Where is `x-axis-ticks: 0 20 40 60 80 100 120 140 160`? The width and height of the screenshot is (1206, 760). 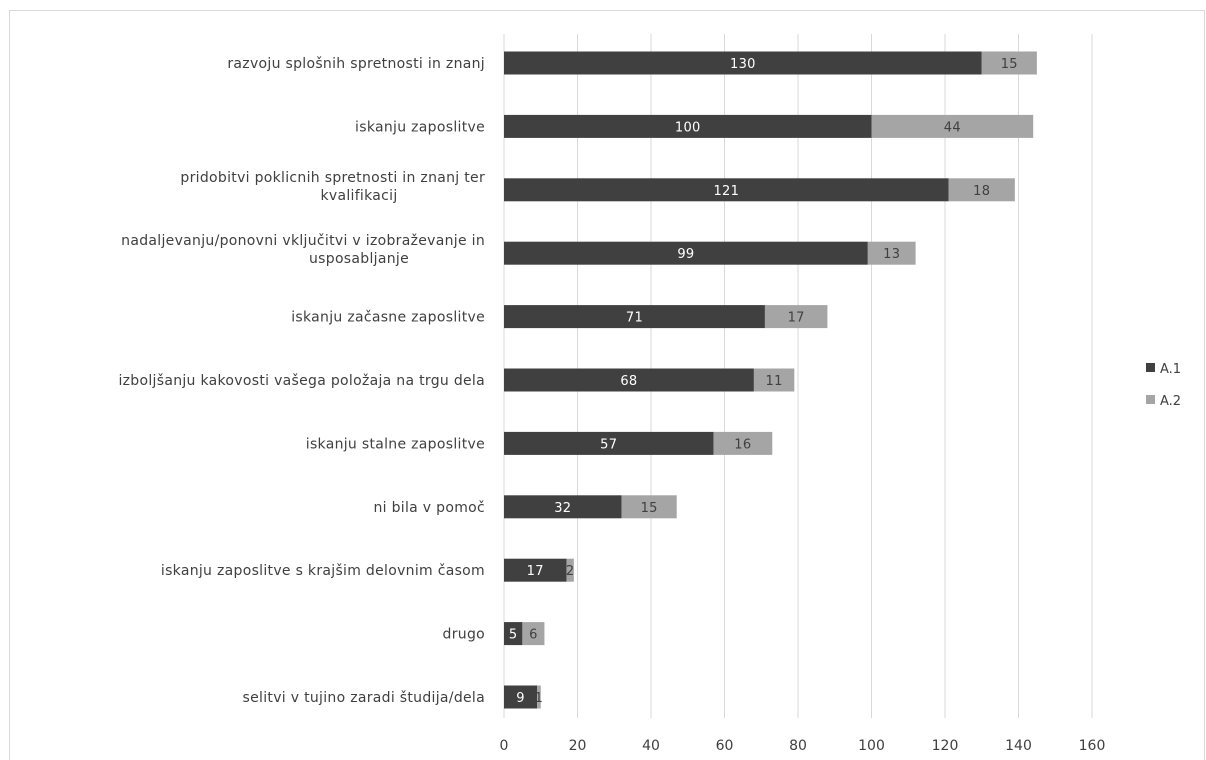
x-axis-ticks: 0 20 40 60 80 100 120 140 160 is located at coordinates (803, 746).